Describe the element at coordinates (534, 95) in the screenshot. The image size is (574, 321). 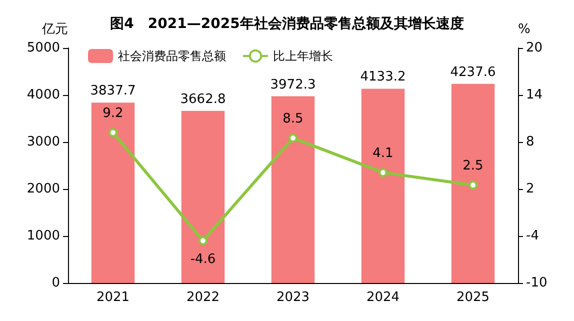
I see `y2-tick-label: 14` at that location.